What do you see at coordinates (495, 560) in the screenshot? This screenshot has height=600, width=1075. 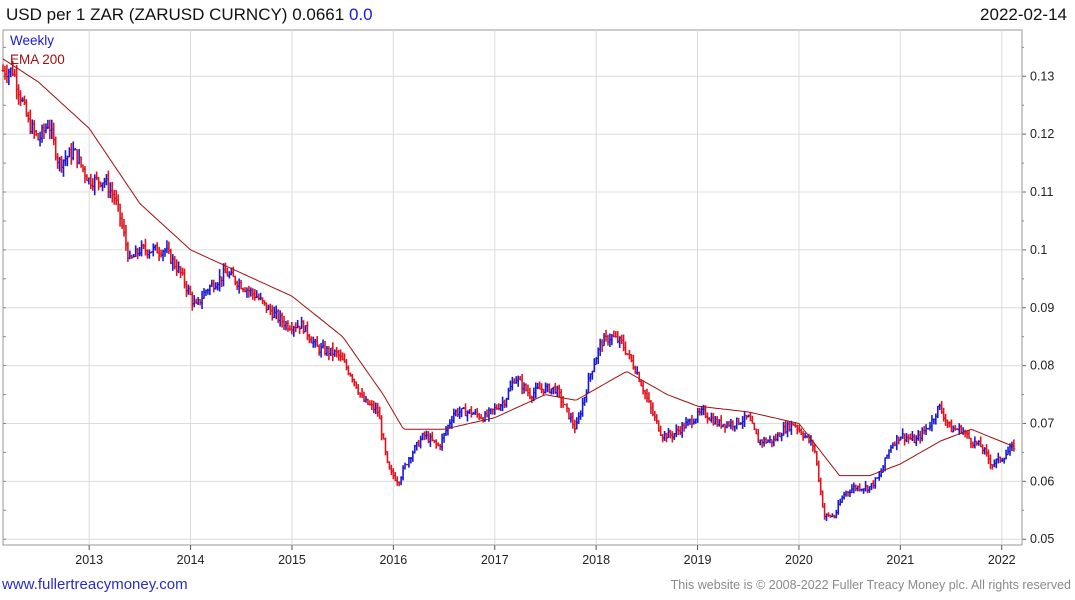 I see `x-tick-label: 2017` at bounding box center [495, 560].